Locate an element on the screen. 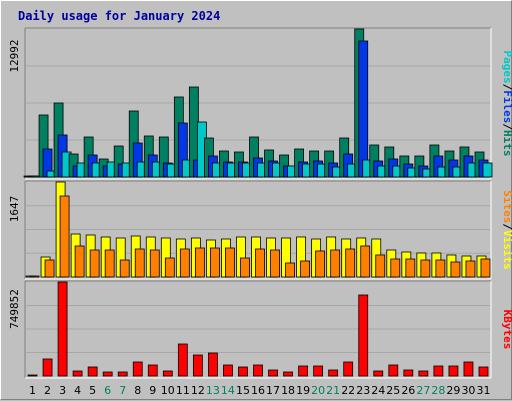 This screenshot has width=512, height=401. y-max-label: 1647 is located at coordinates (14, 209).